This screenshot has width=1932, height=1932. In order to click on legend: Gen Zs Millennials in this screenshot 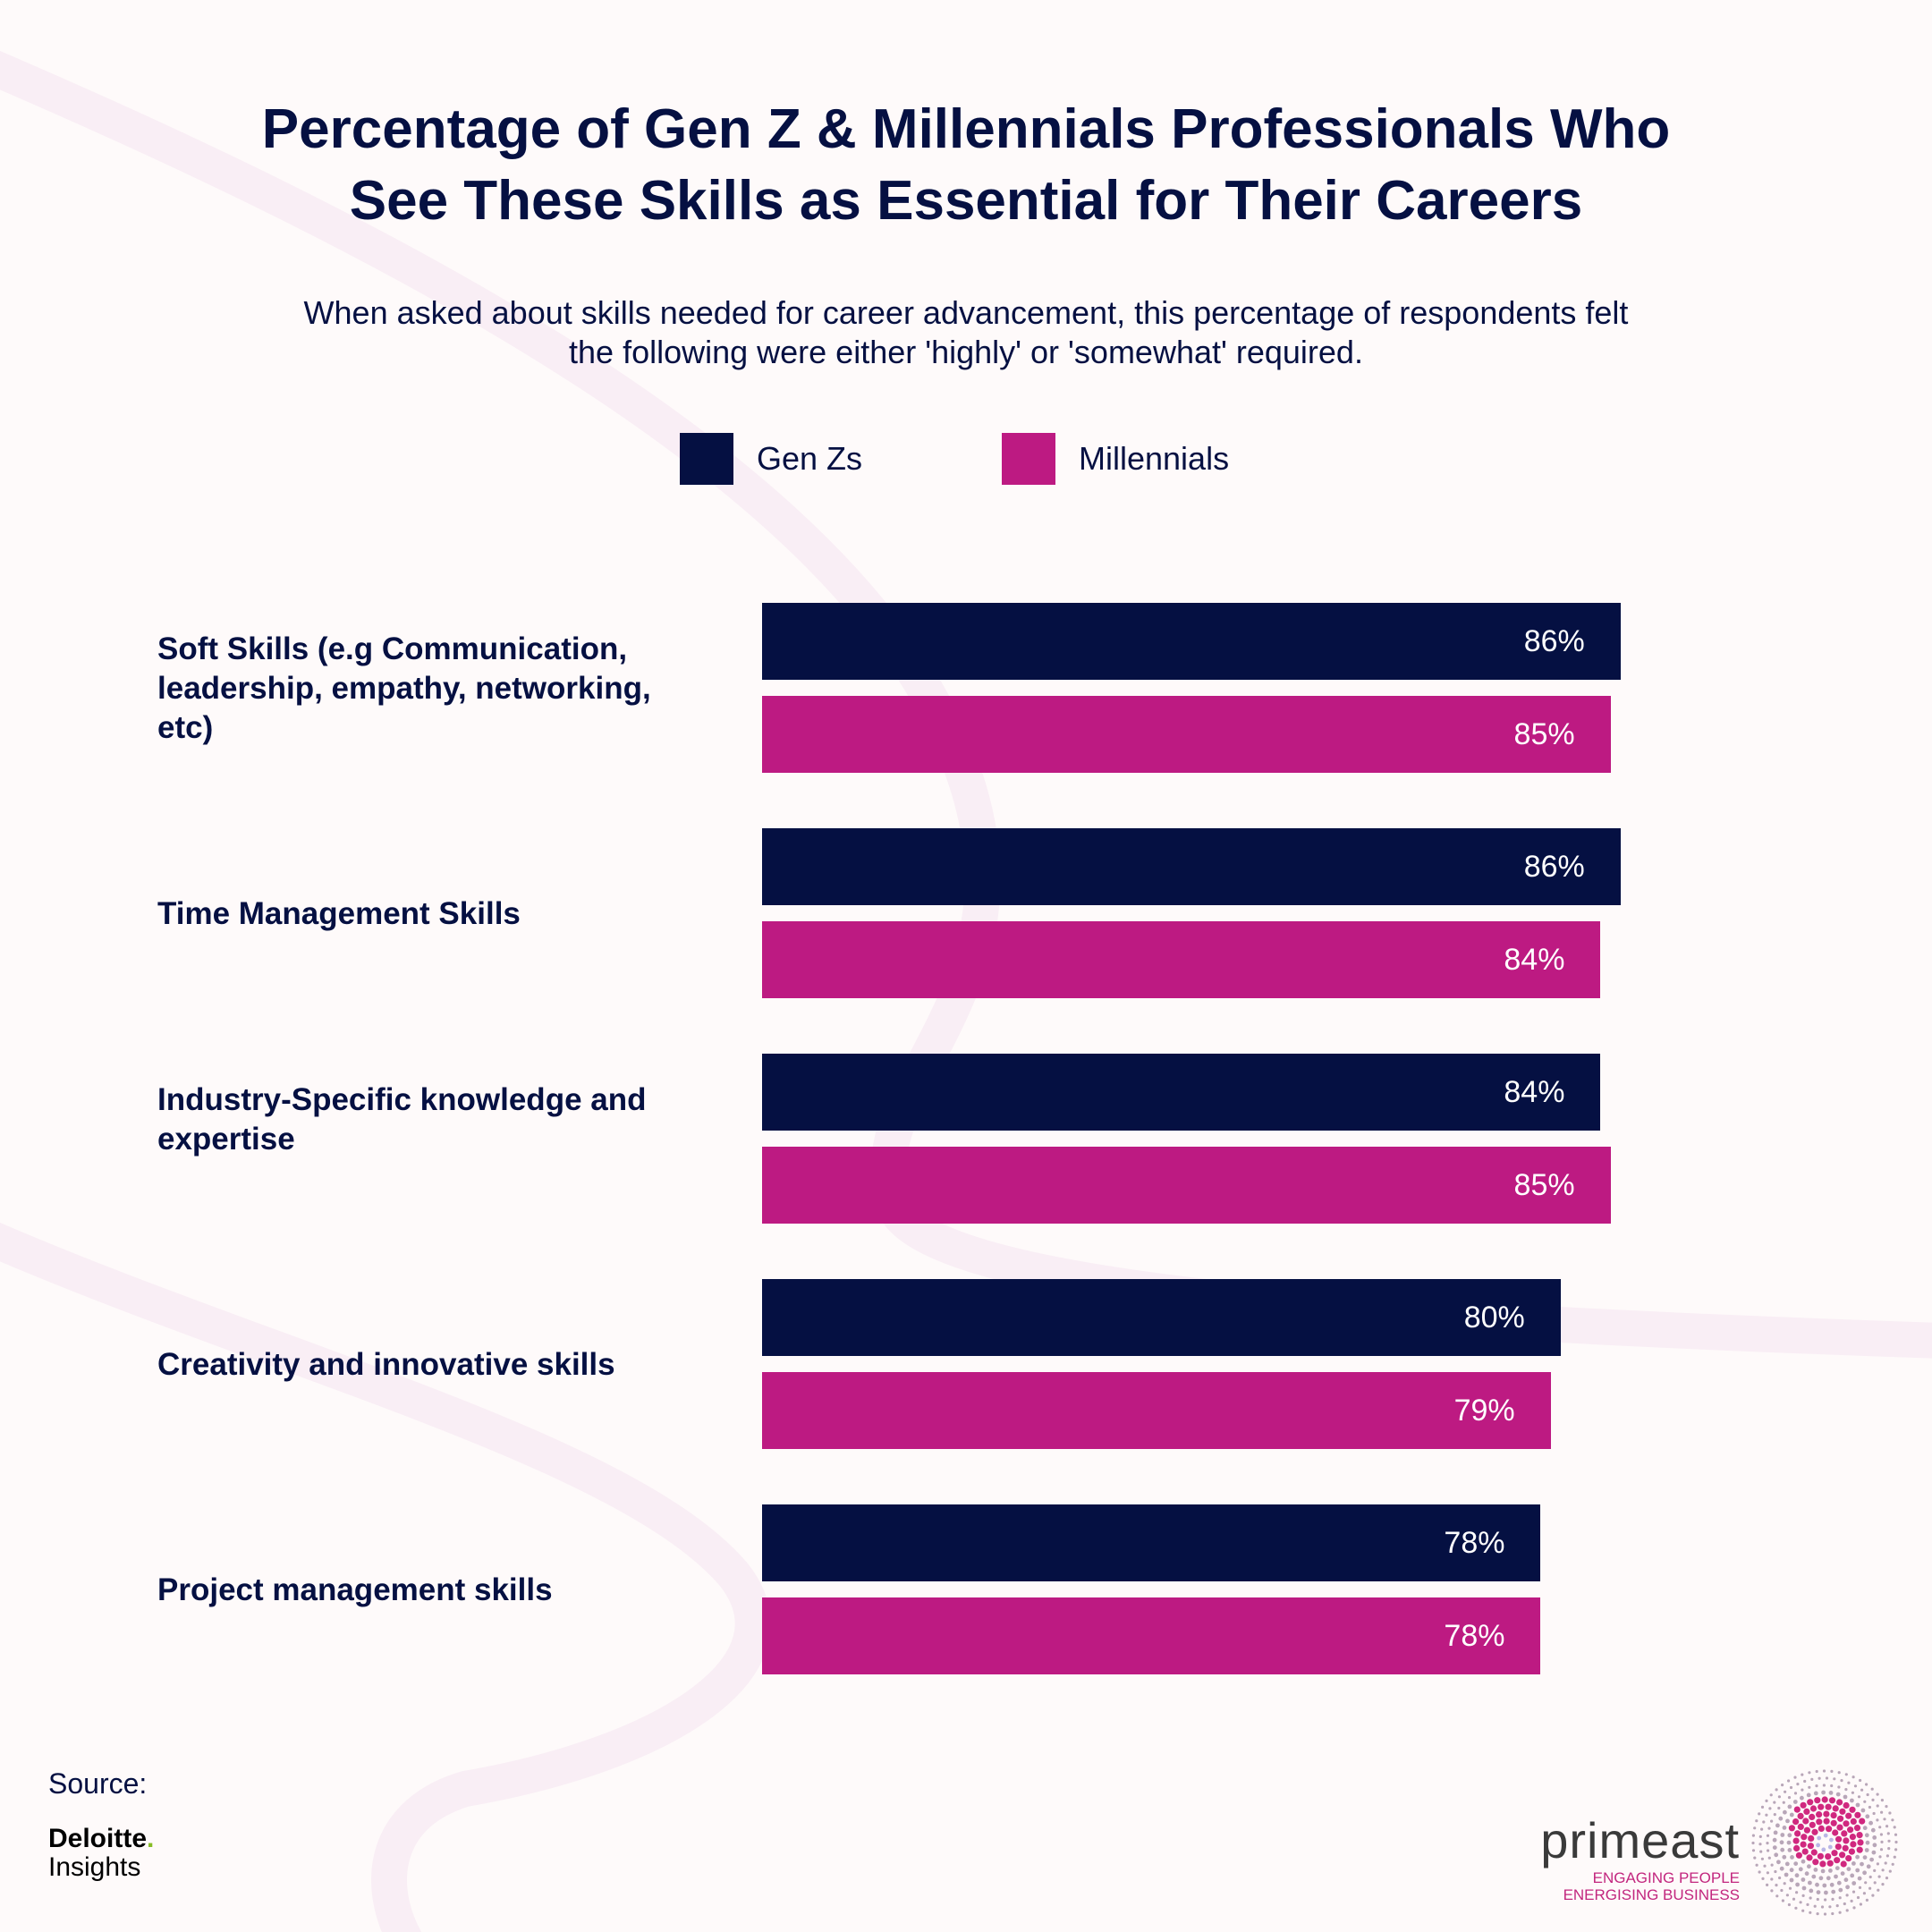, I will do `click(966, 460)`.